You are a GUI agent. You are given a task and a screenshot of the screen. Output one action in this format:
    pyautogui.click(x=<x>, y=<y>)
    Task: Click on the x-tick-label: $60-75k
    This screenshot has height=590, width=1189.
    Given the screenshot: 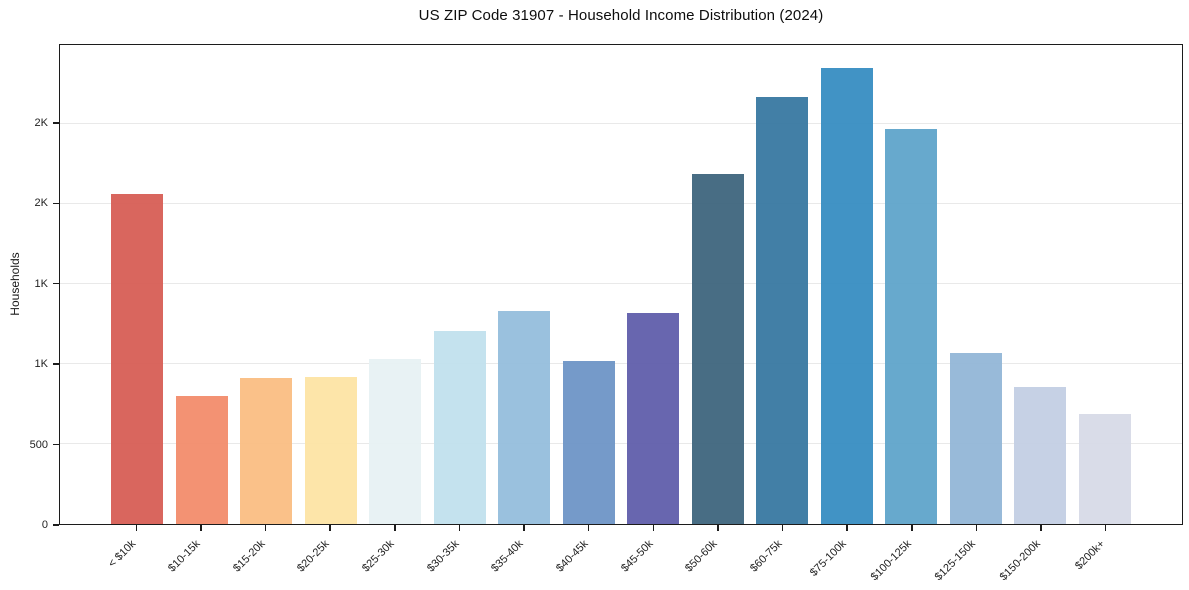 What is the action you would take?
    pyautogui.click(x=766, y=556)
    